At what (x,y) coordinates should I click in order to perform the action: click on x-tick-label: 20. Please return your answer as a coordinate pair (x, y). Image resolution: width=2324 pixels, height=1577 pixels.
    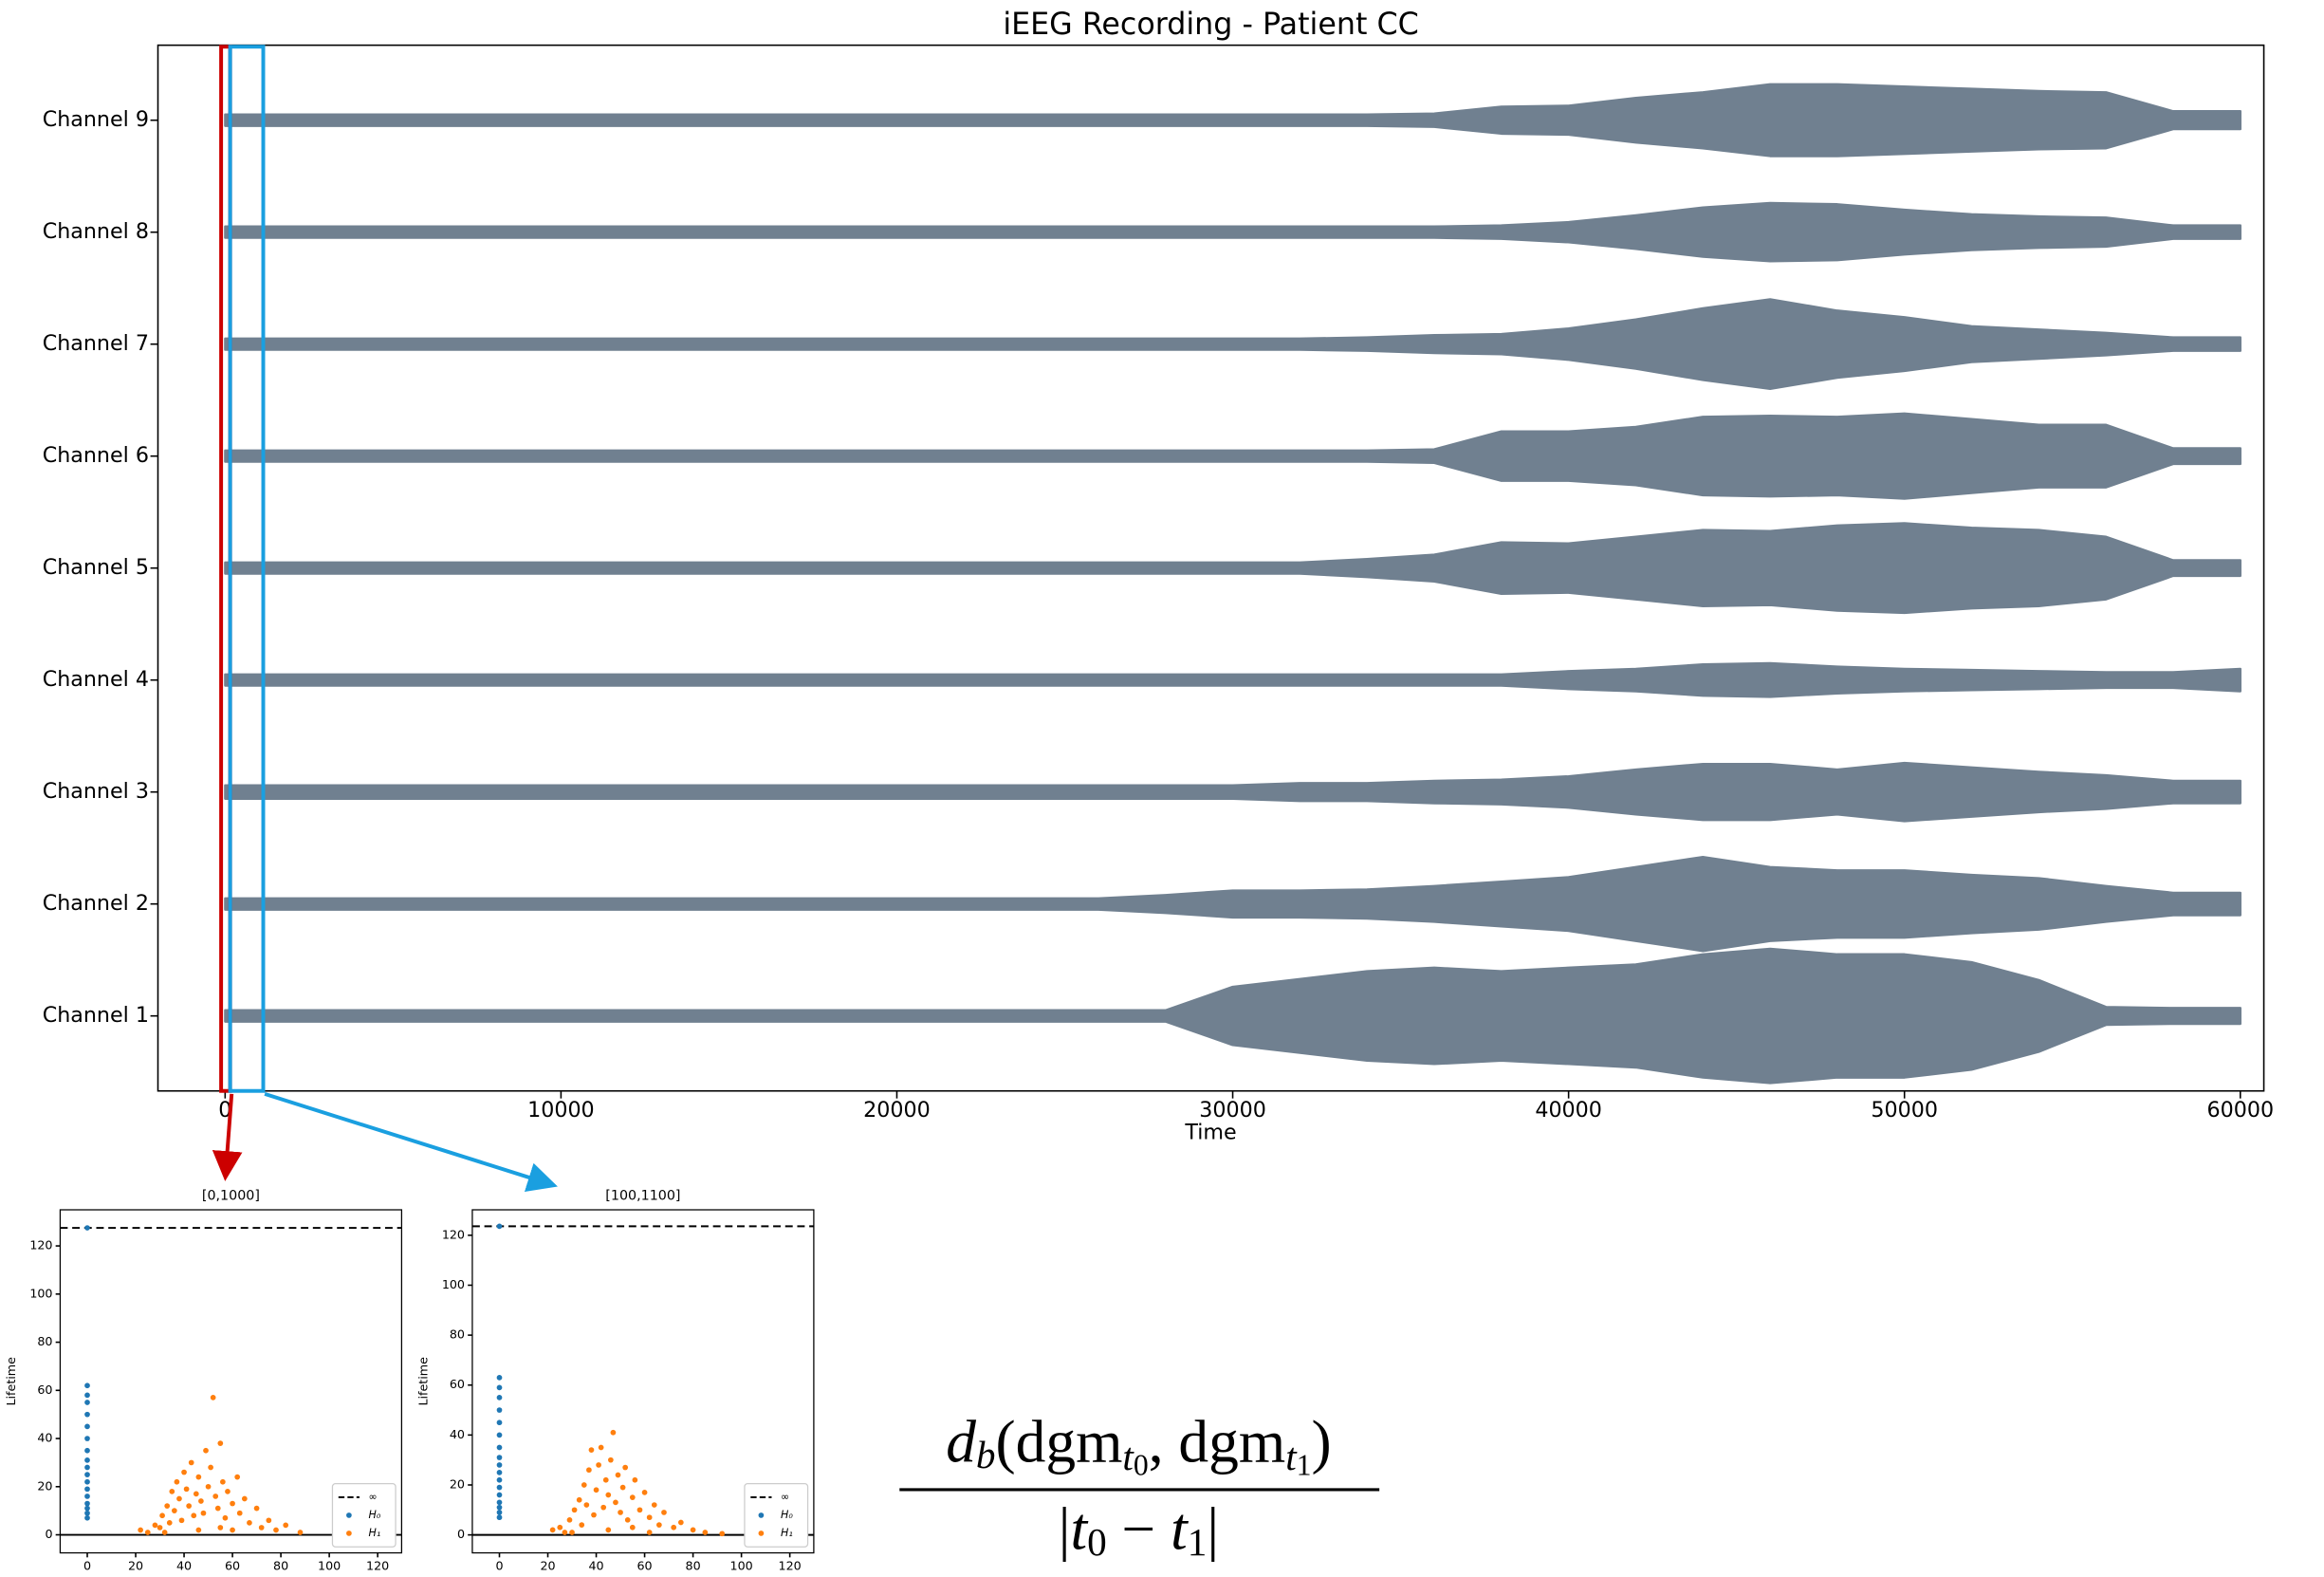
    Looking at the image, I should click on (135, 1565).